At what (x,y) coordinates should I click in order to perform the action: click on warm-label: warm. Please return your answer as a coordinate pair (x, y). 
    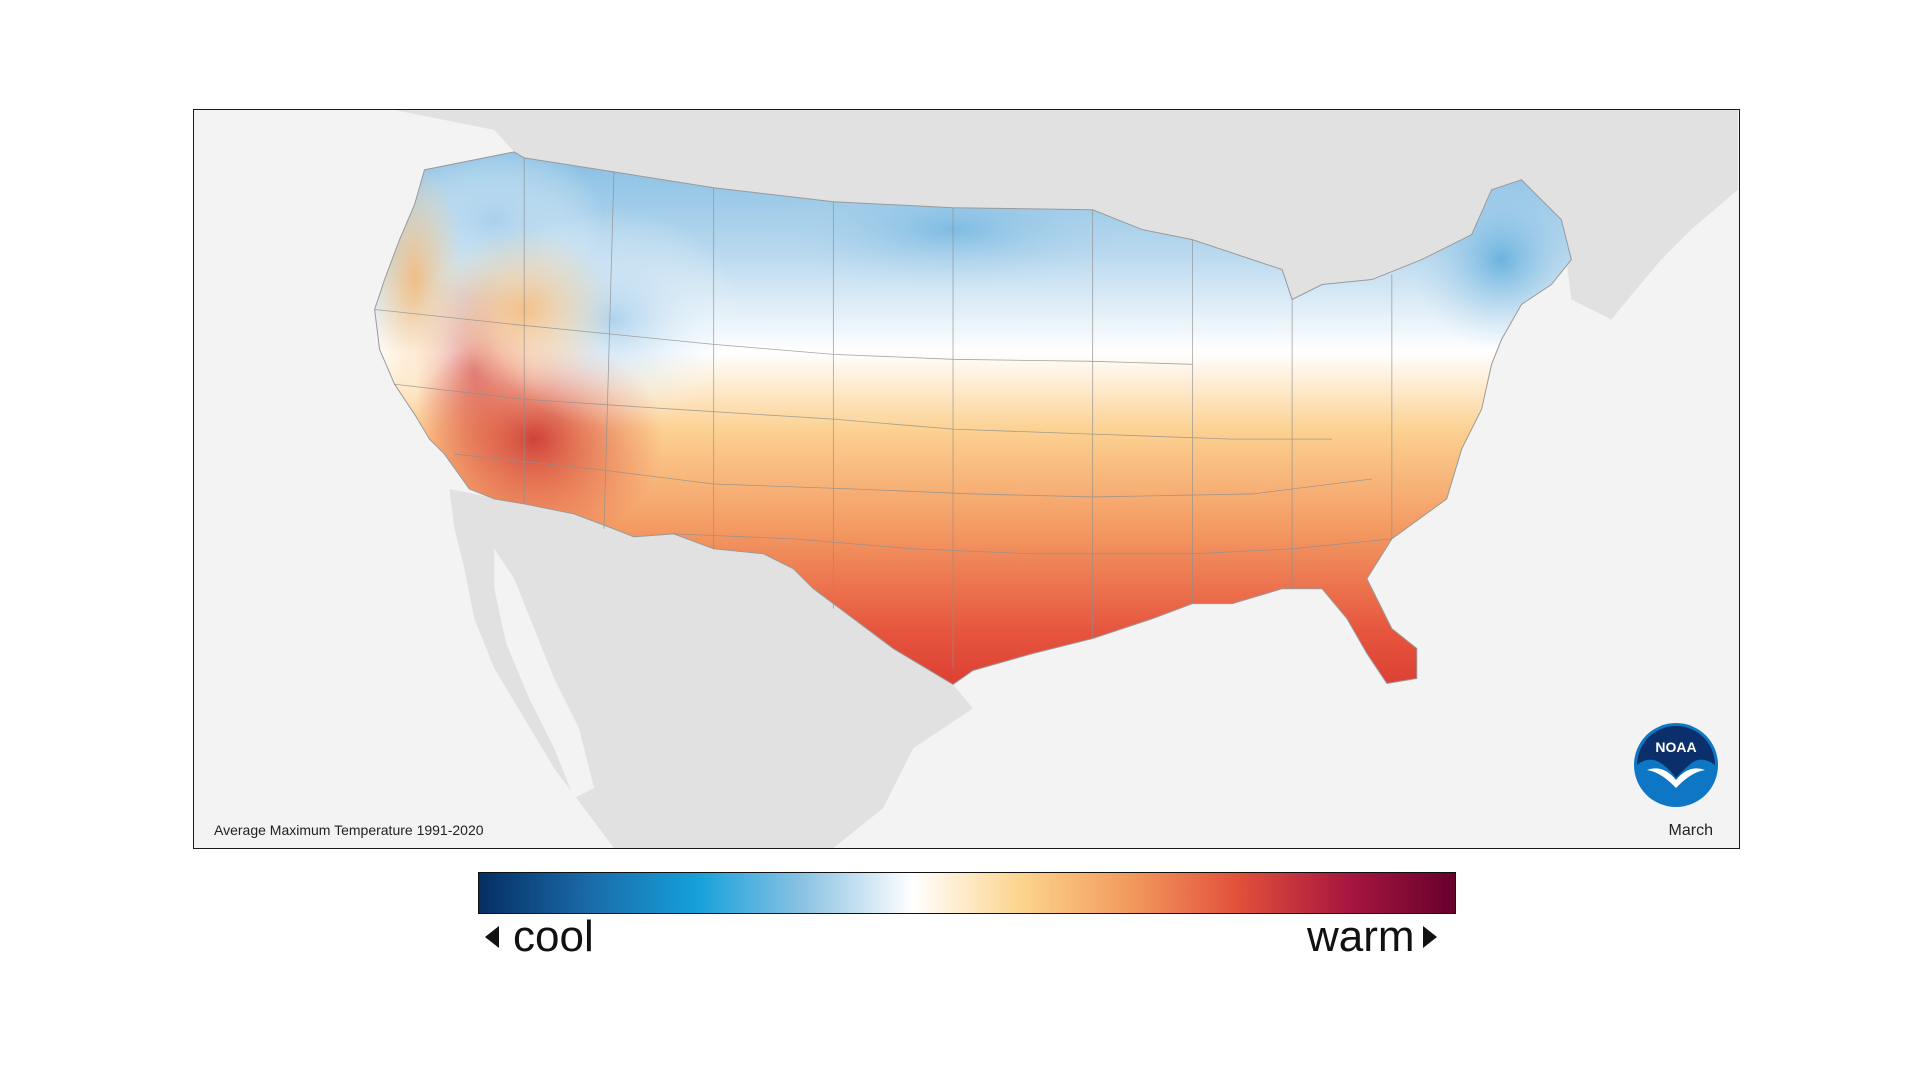
    Looking at the image, I should click on (1361, 936).